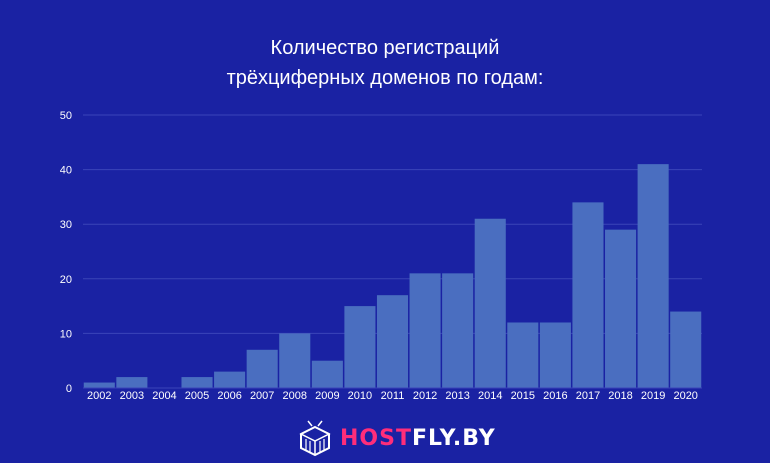  I want to click on y-tick-label: 10, so click(66, 334).